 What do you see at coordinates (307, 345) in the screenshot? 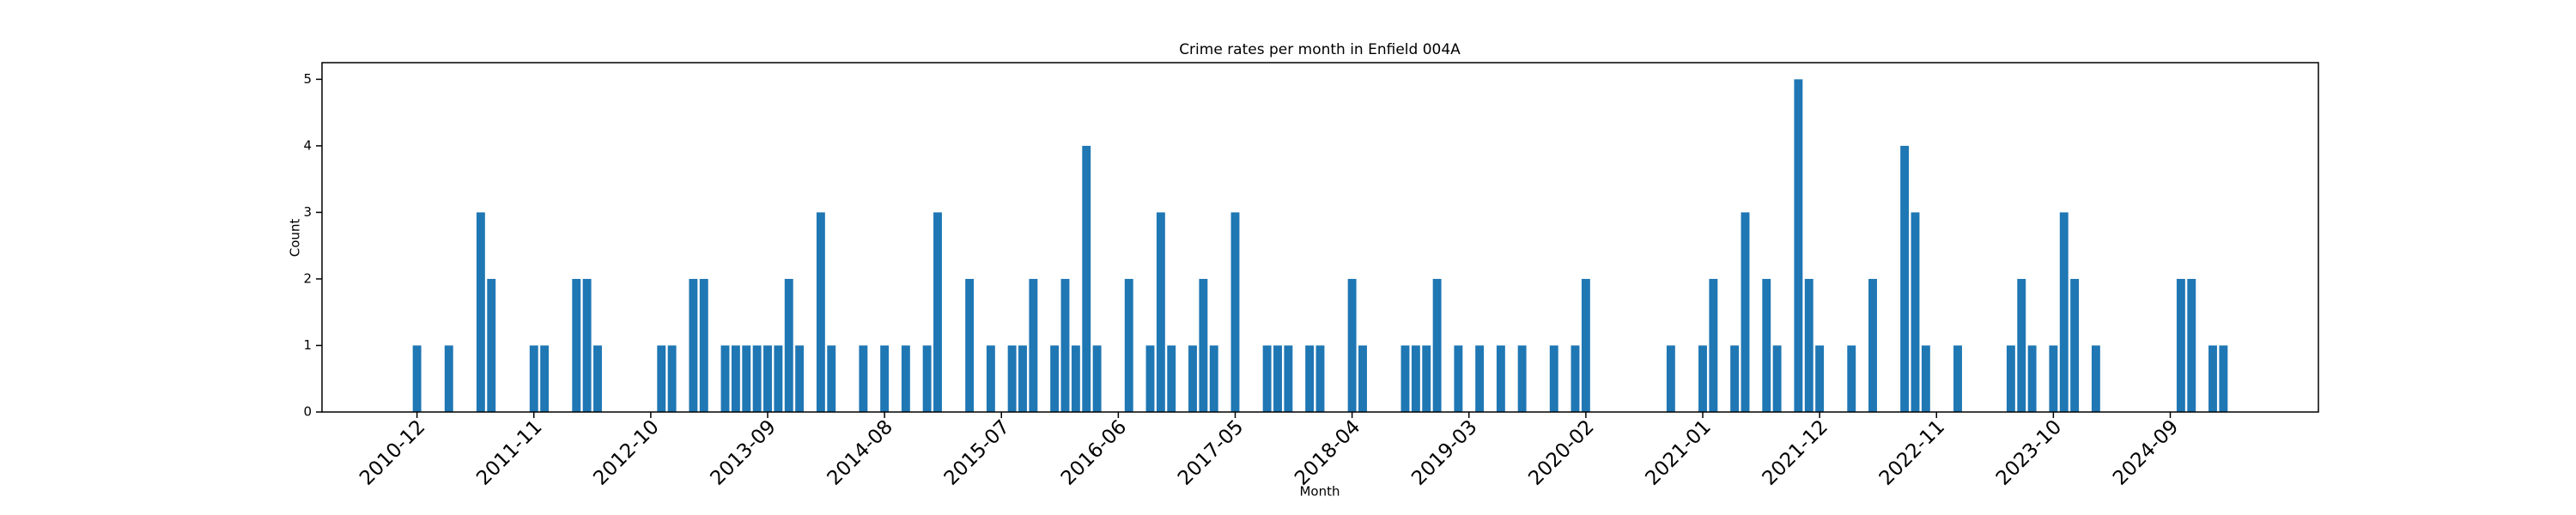
I see `y-tick-label: 1` at bounding box center [307, 345].